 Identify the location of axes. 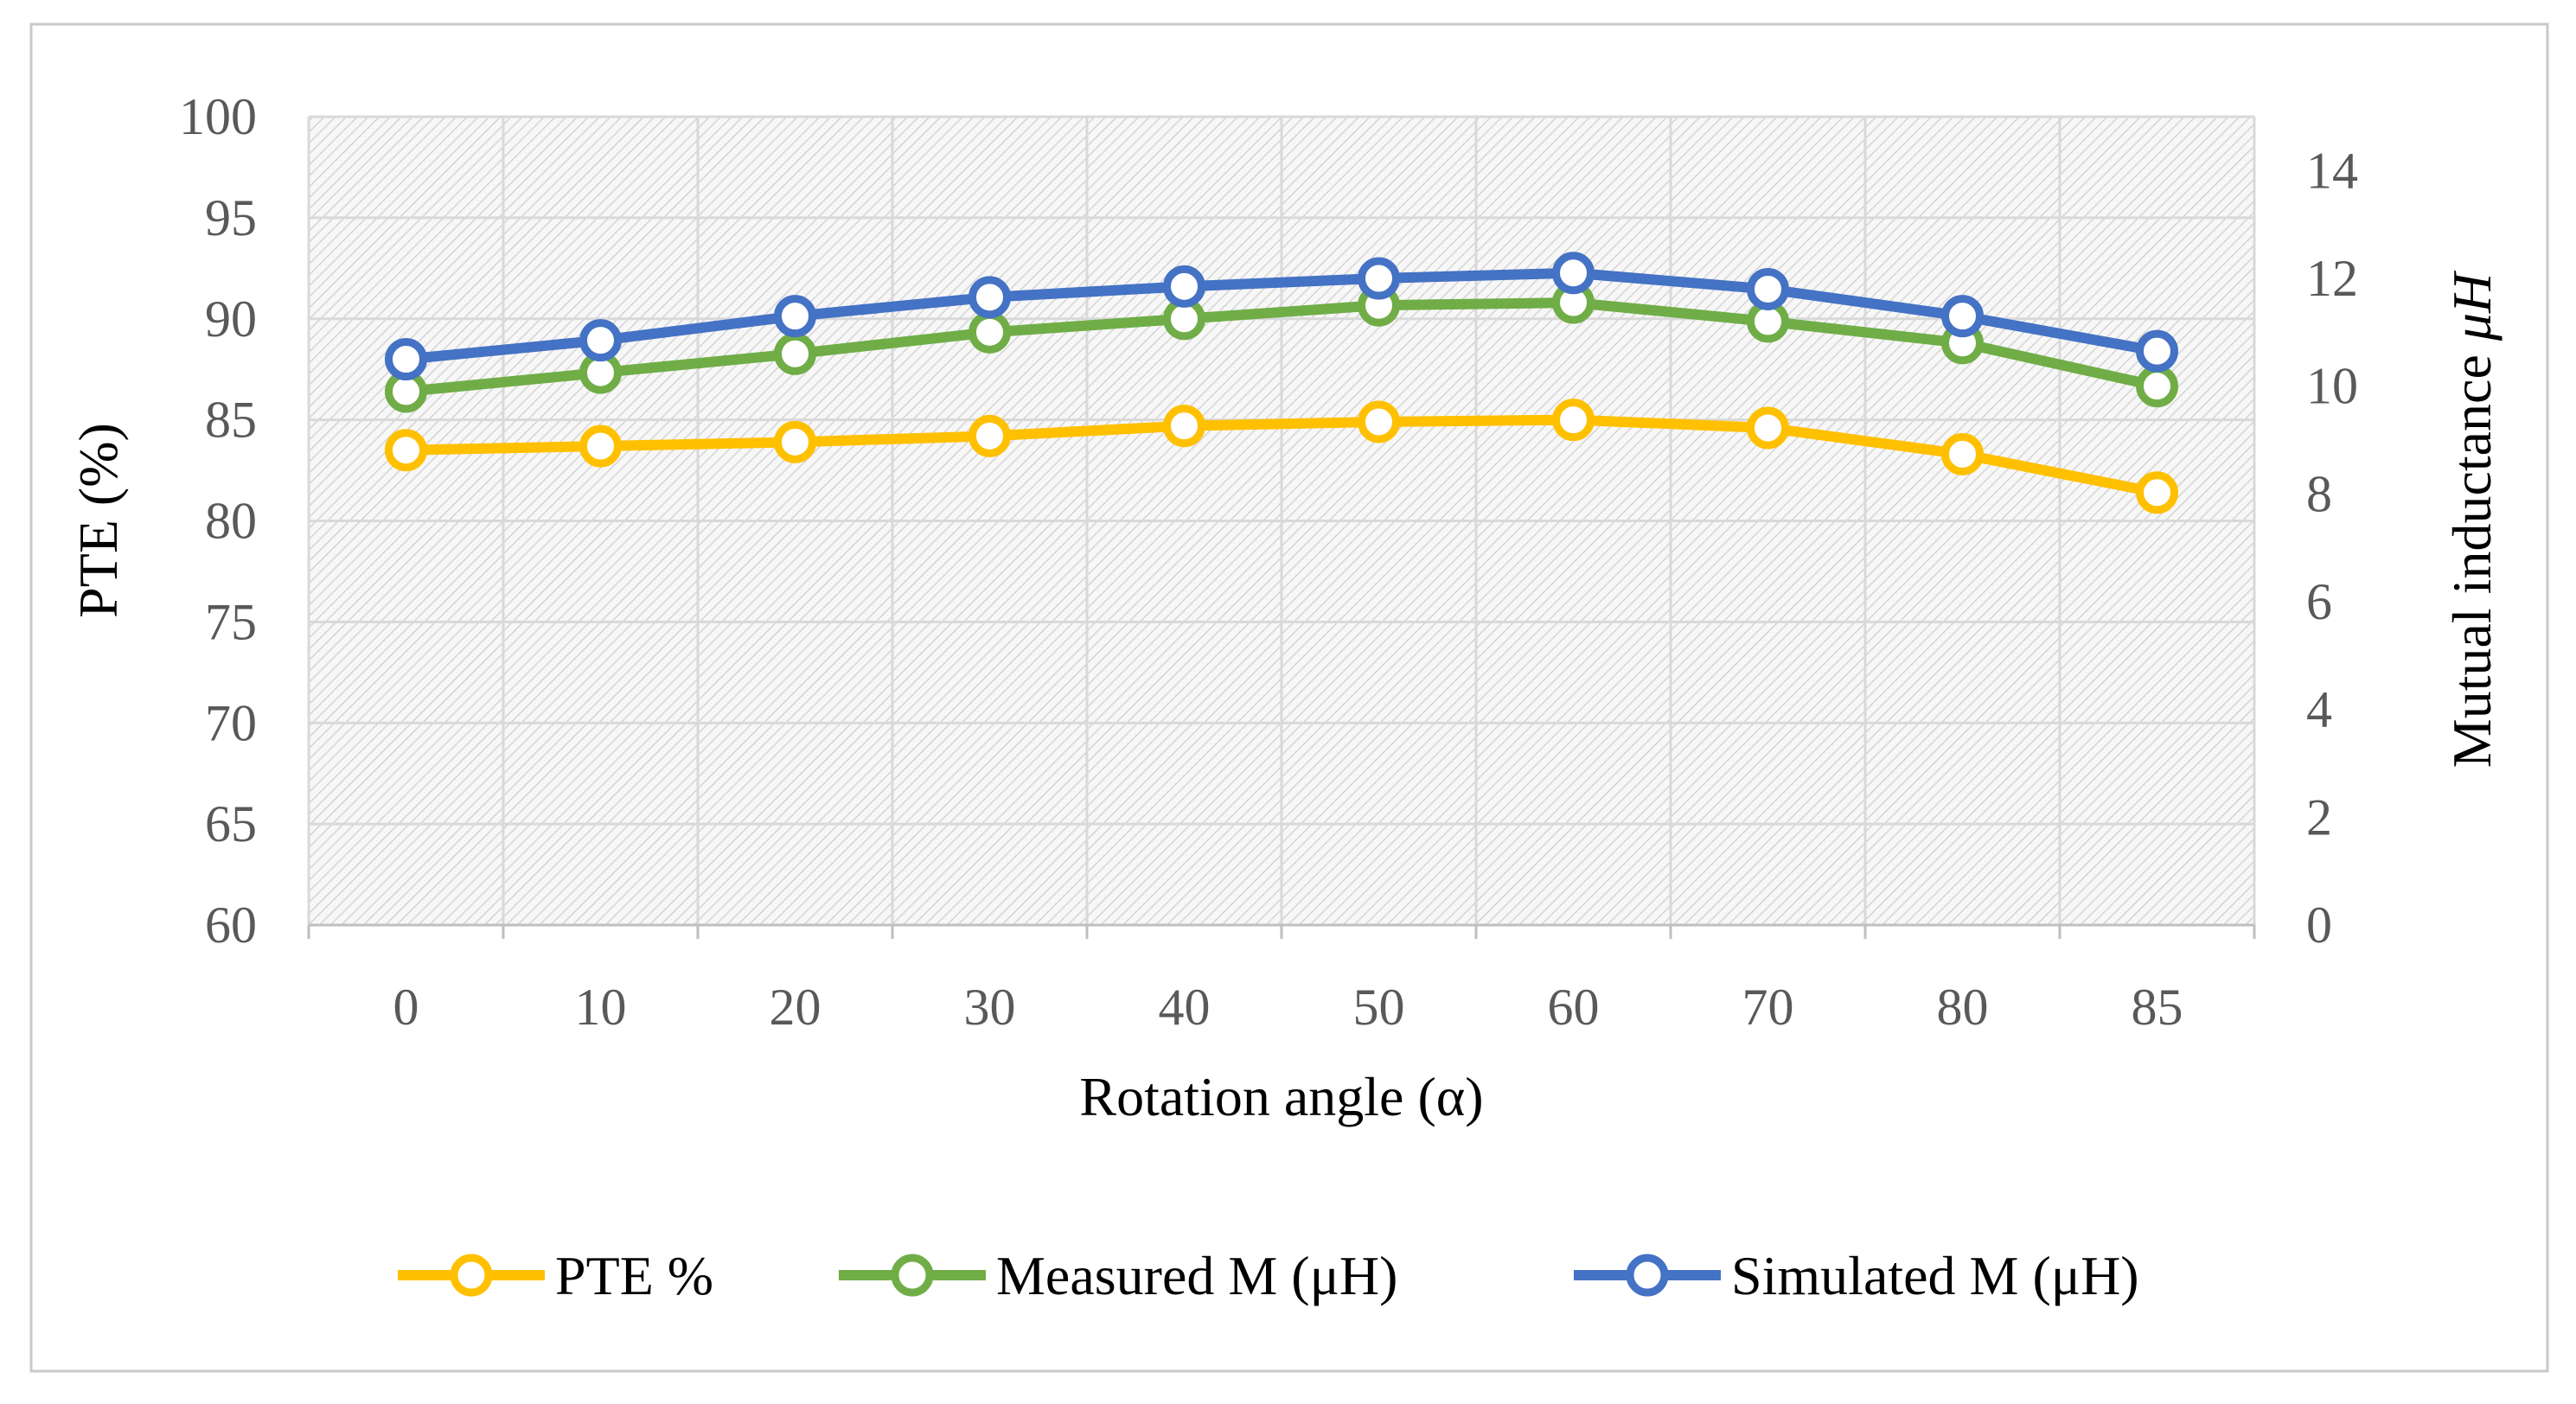
(1282, 931).